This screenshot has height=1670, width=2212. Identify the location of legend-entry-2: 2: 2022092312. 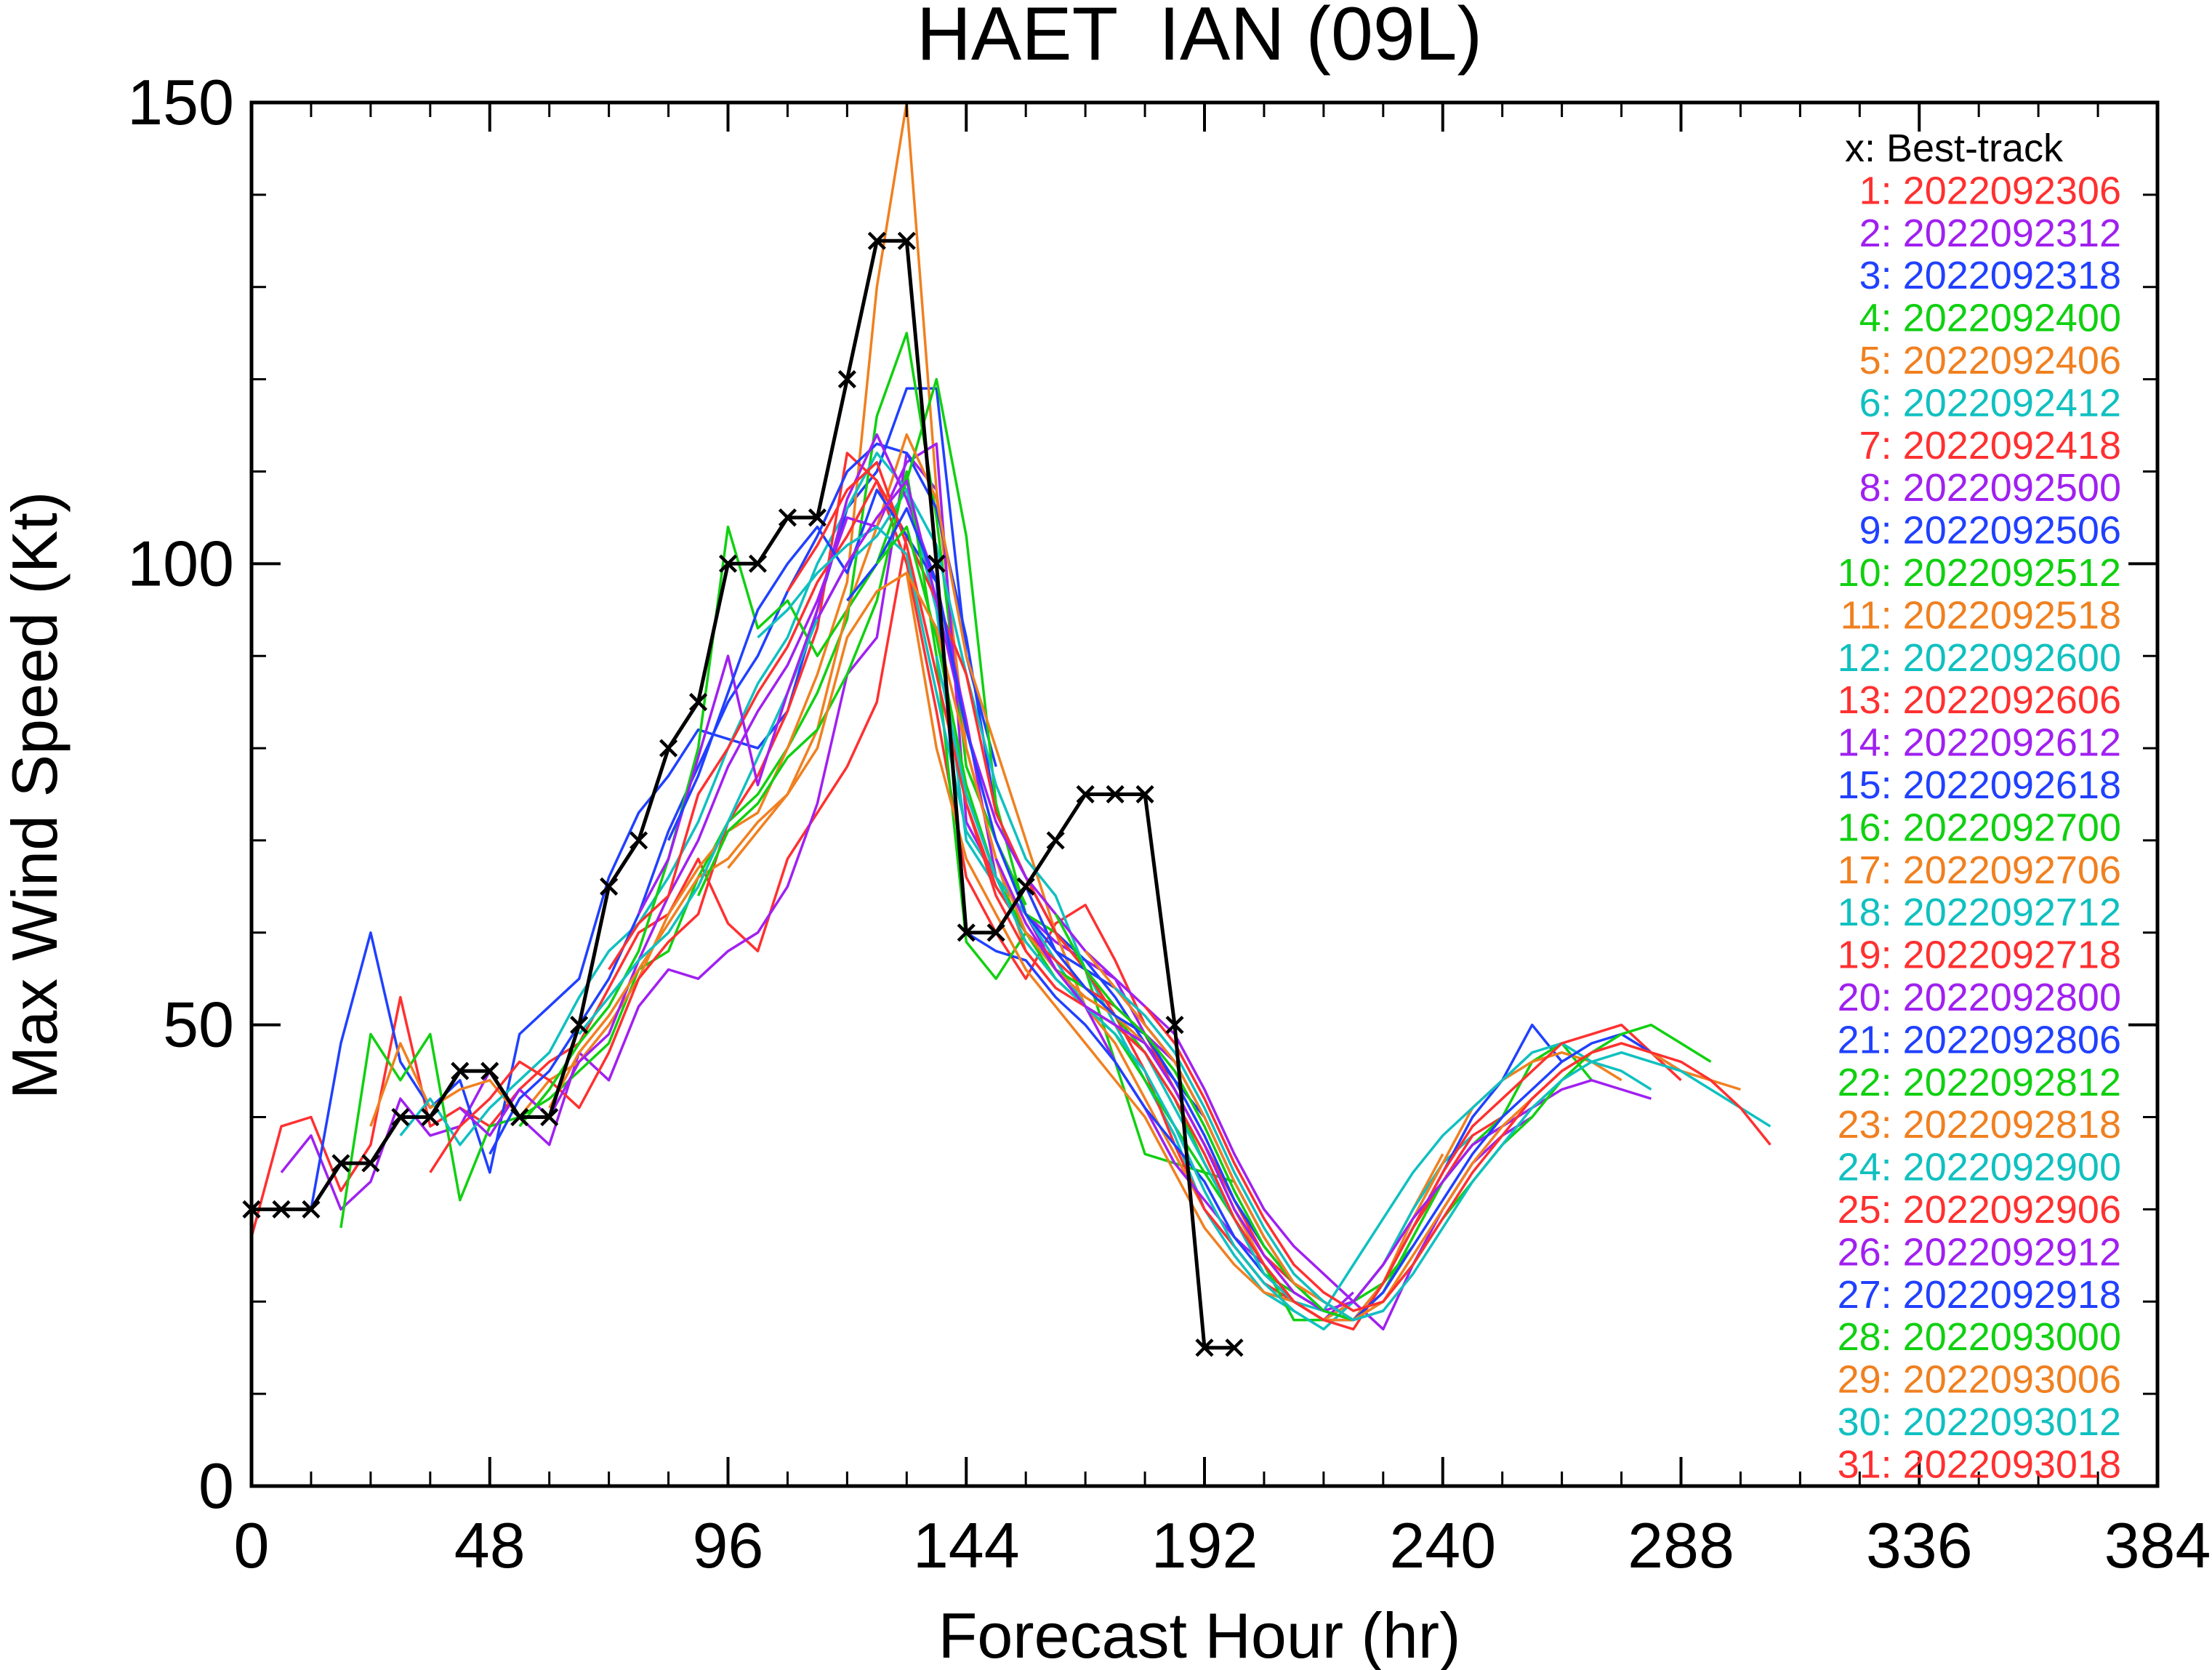
(1990, 233).